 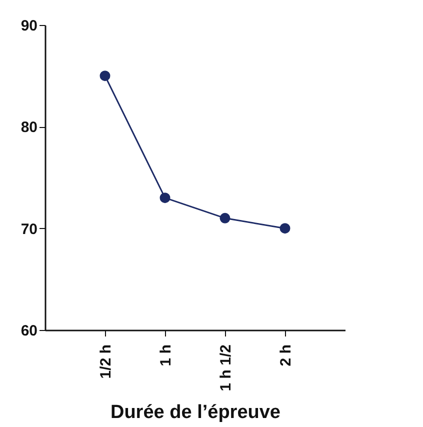 I want to click on x-tick-label: 1/2 h, so click(x=106, y=361).